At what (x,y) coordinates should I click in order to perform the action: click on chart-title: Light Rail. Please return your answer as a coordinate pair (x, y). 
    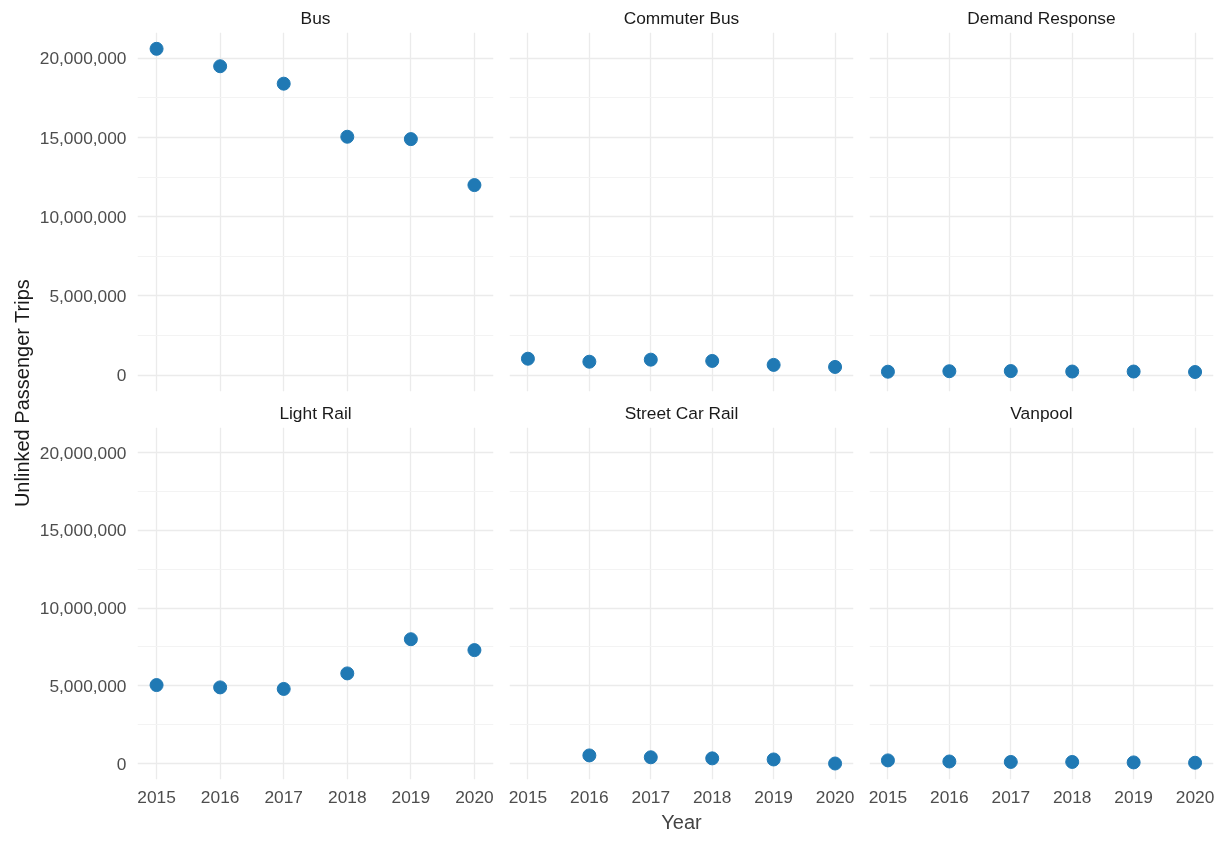
    Looking at the image, I should click on (315, 412).